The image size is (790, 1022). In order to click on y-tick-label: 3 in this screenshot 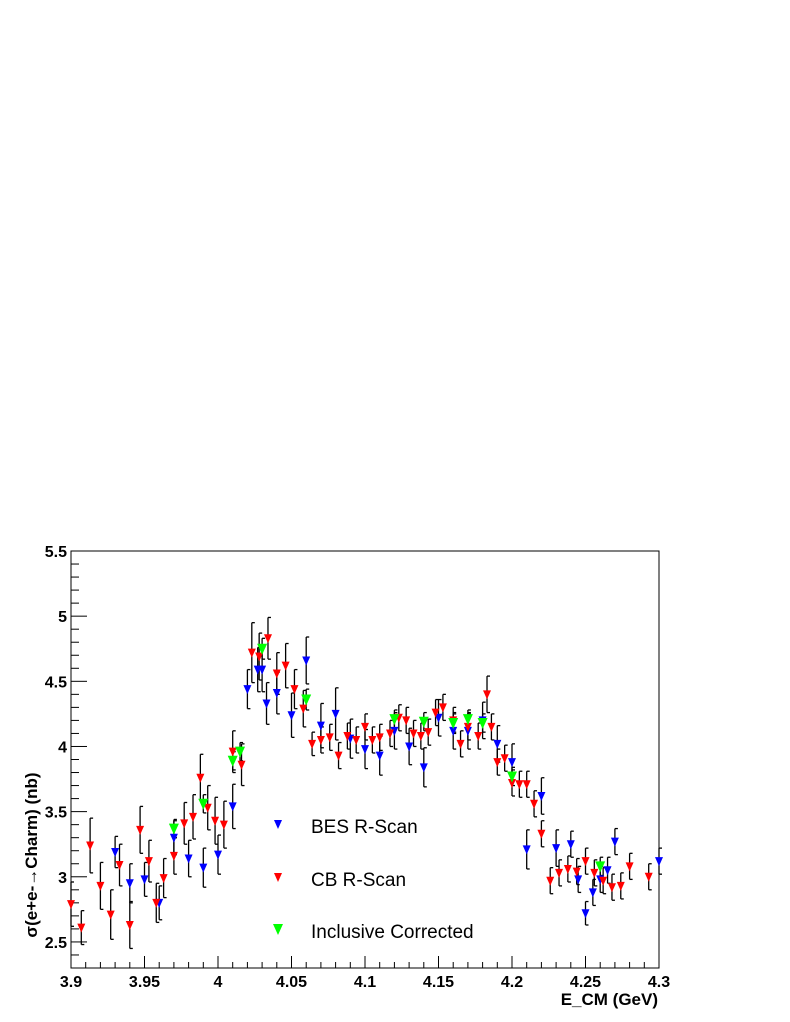, I will do `click(62, 878)`.